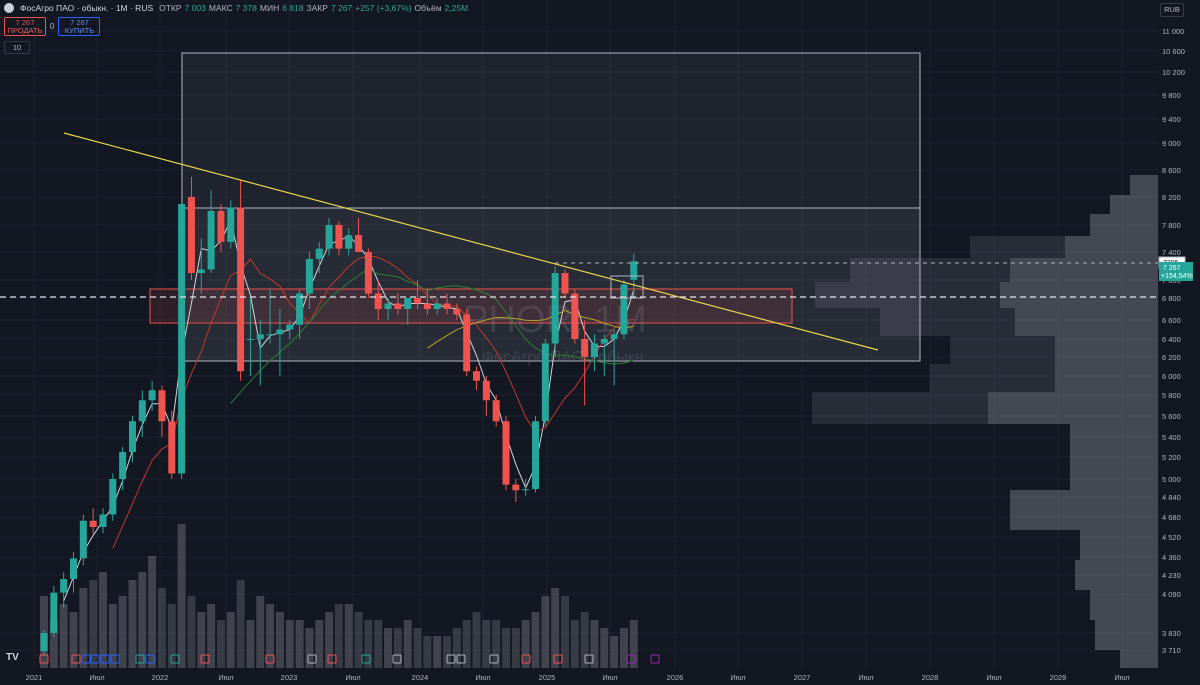  Describe the element at coordinates (269, 8) in the screenshot. I see `low-label: МИН` at that location.